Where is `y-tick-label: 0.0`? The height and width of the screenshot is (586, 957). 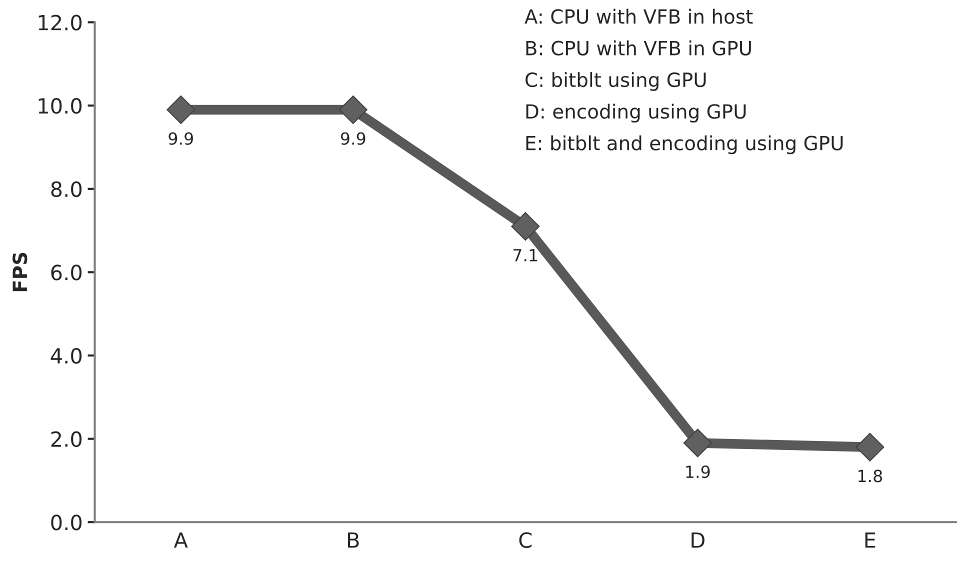 y-tick-label: 0.0 is located at coordinates (66, 522).